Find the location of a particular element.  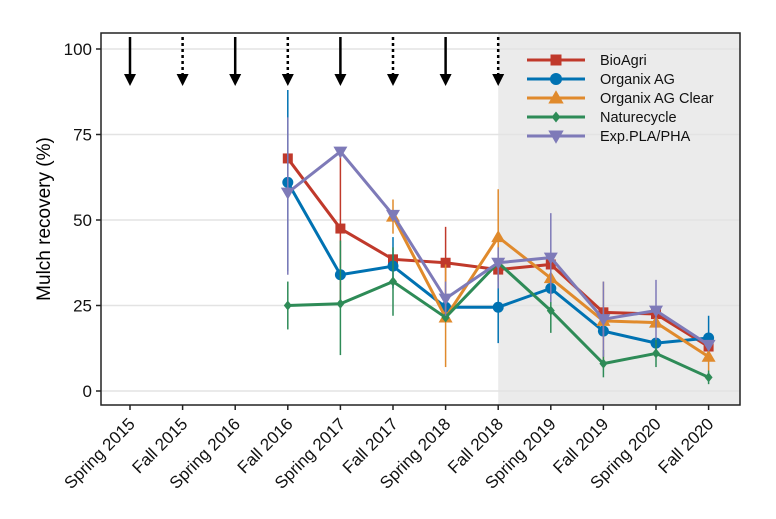

x-tick-label: Fall 2020 is located at coordinates (686, 445).